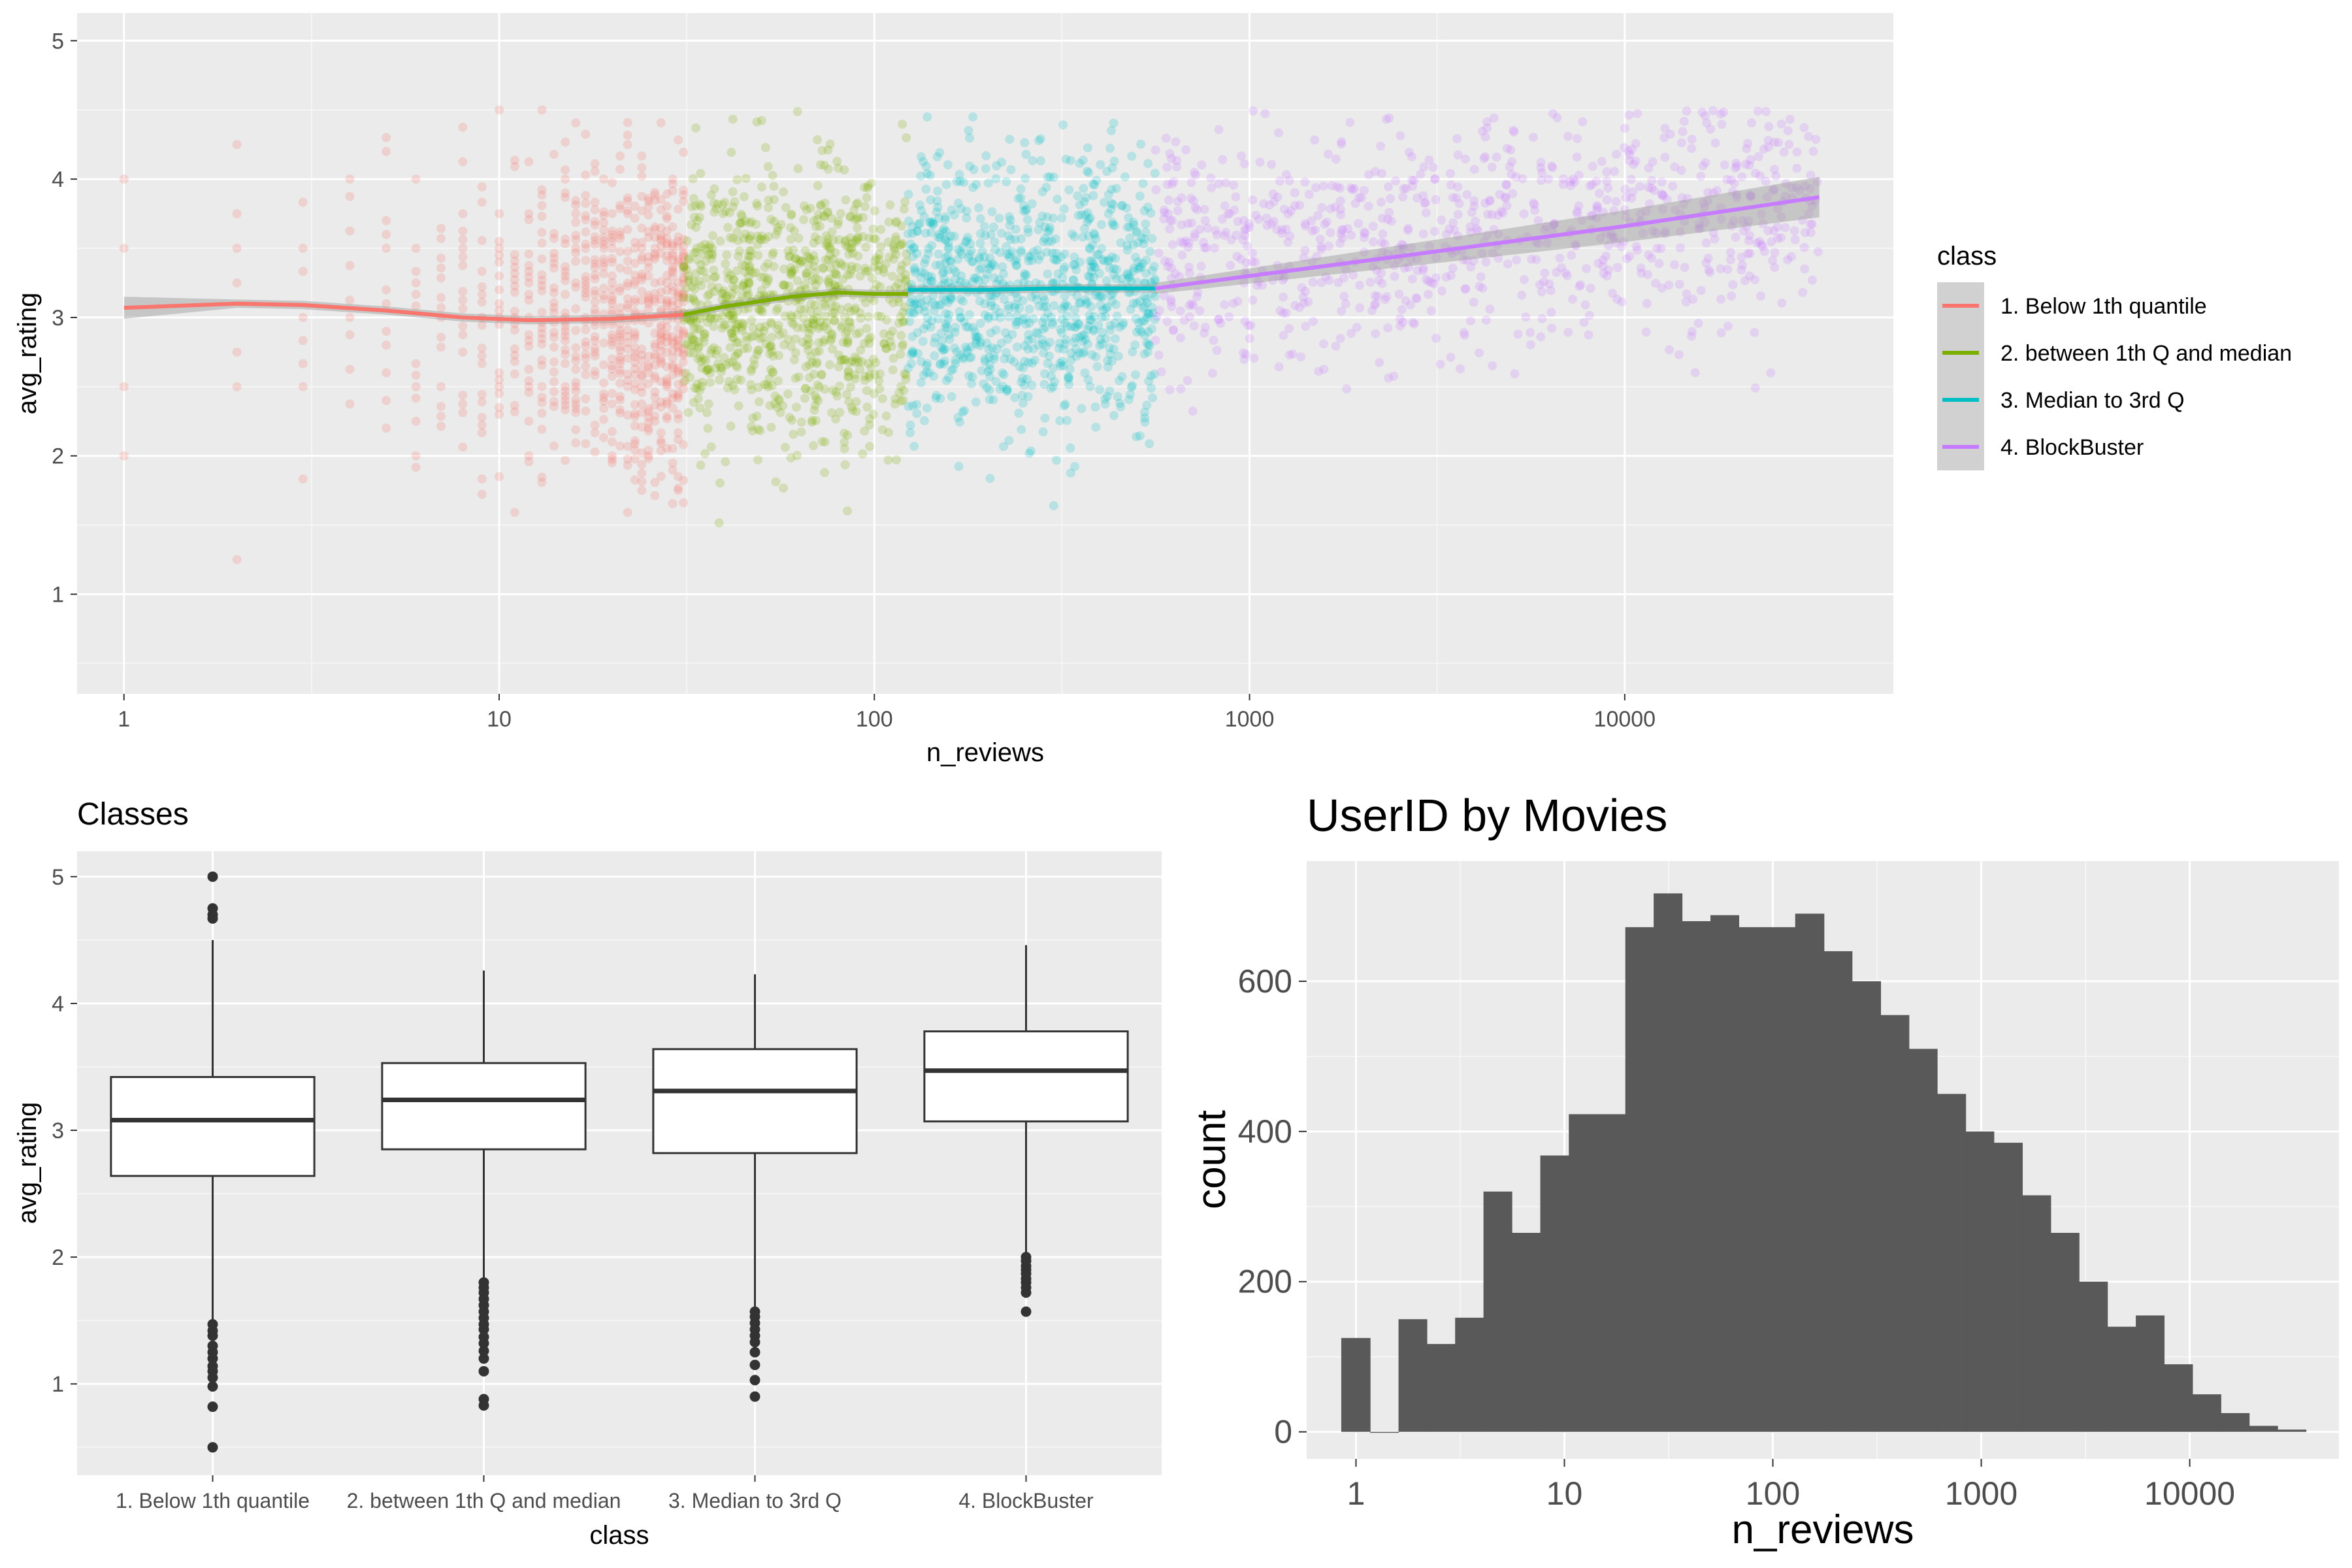 This screenshot has height=1568, width=2352. Describe the element at coordinates (58, 179) in the screenshot. I see `scatter-y-tick-label: 4` at that location.